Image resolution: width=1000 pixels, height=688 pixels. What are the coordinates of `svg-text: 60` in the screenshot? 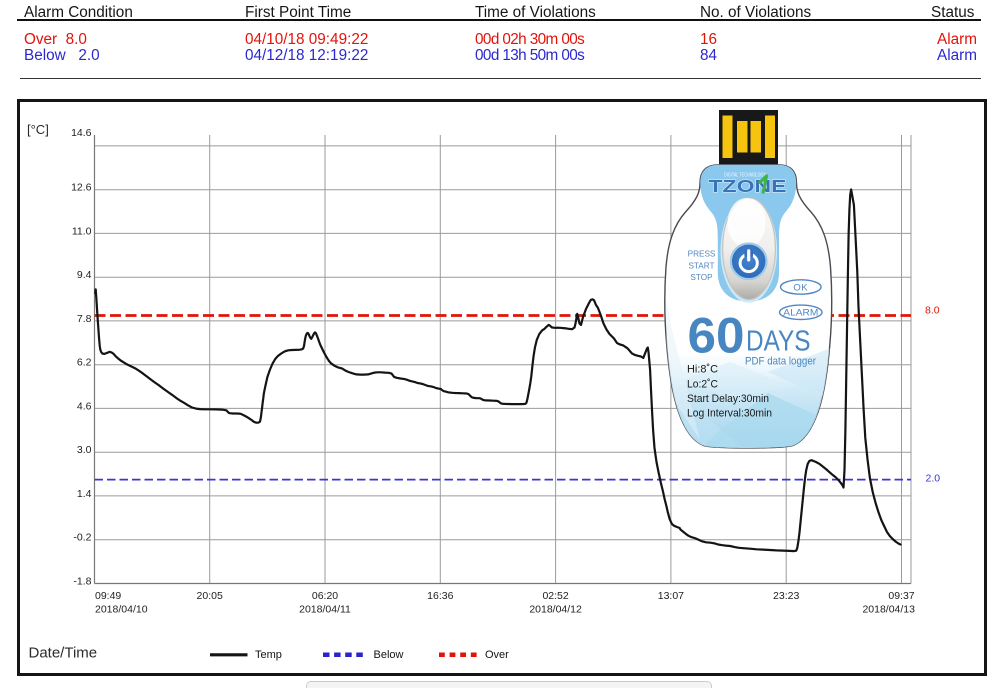 It's located at (716, 336).